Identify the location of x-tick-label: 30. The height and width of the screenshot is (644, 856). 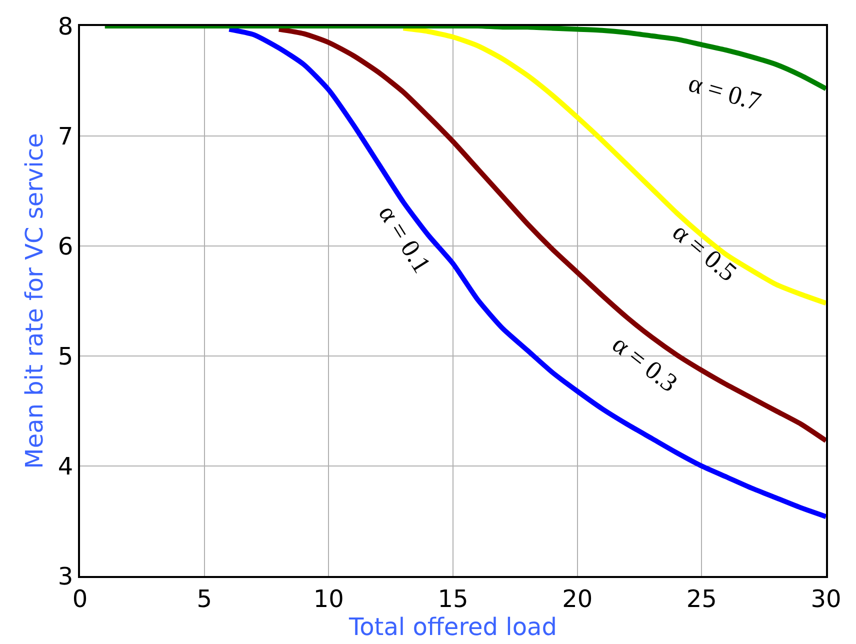
(826, 598).